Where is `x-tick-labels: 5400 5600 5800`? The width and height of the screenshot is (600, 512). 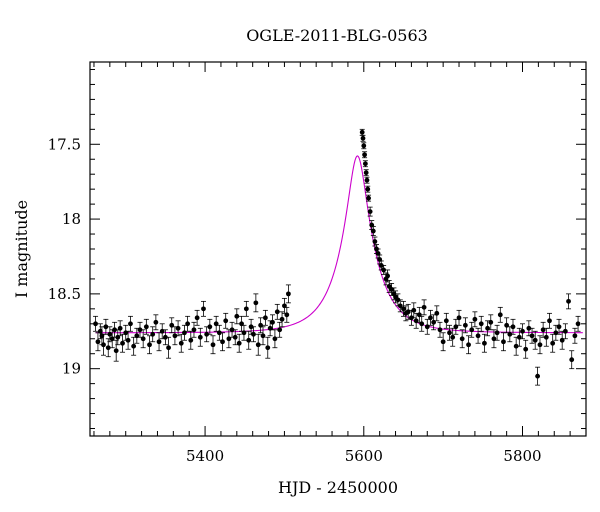 x-tick-labels: 5400 5600 5800 is located at coordinates (364, 456).